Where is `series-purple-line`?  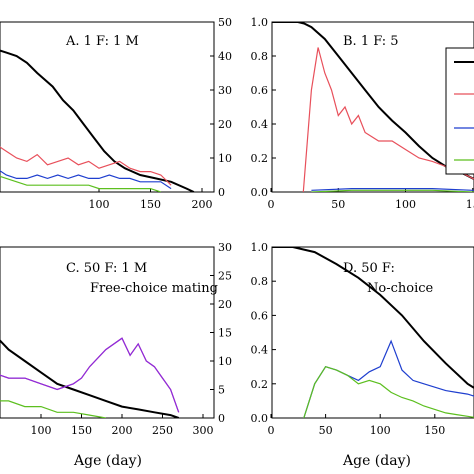
series-purple-line is located at coordinates (90, 375).